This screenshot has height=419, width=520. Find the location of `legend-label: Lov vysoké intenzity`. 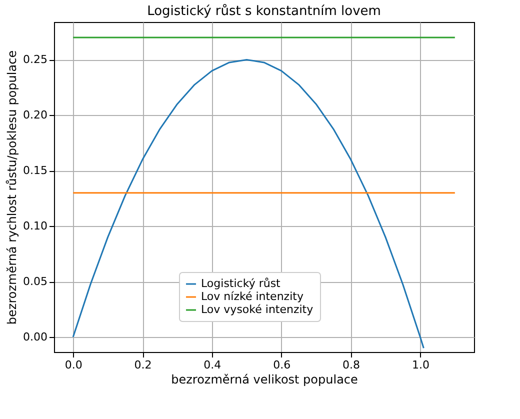

legend-label: Lov vysoké intenzity is located at coordinates (257, 309).